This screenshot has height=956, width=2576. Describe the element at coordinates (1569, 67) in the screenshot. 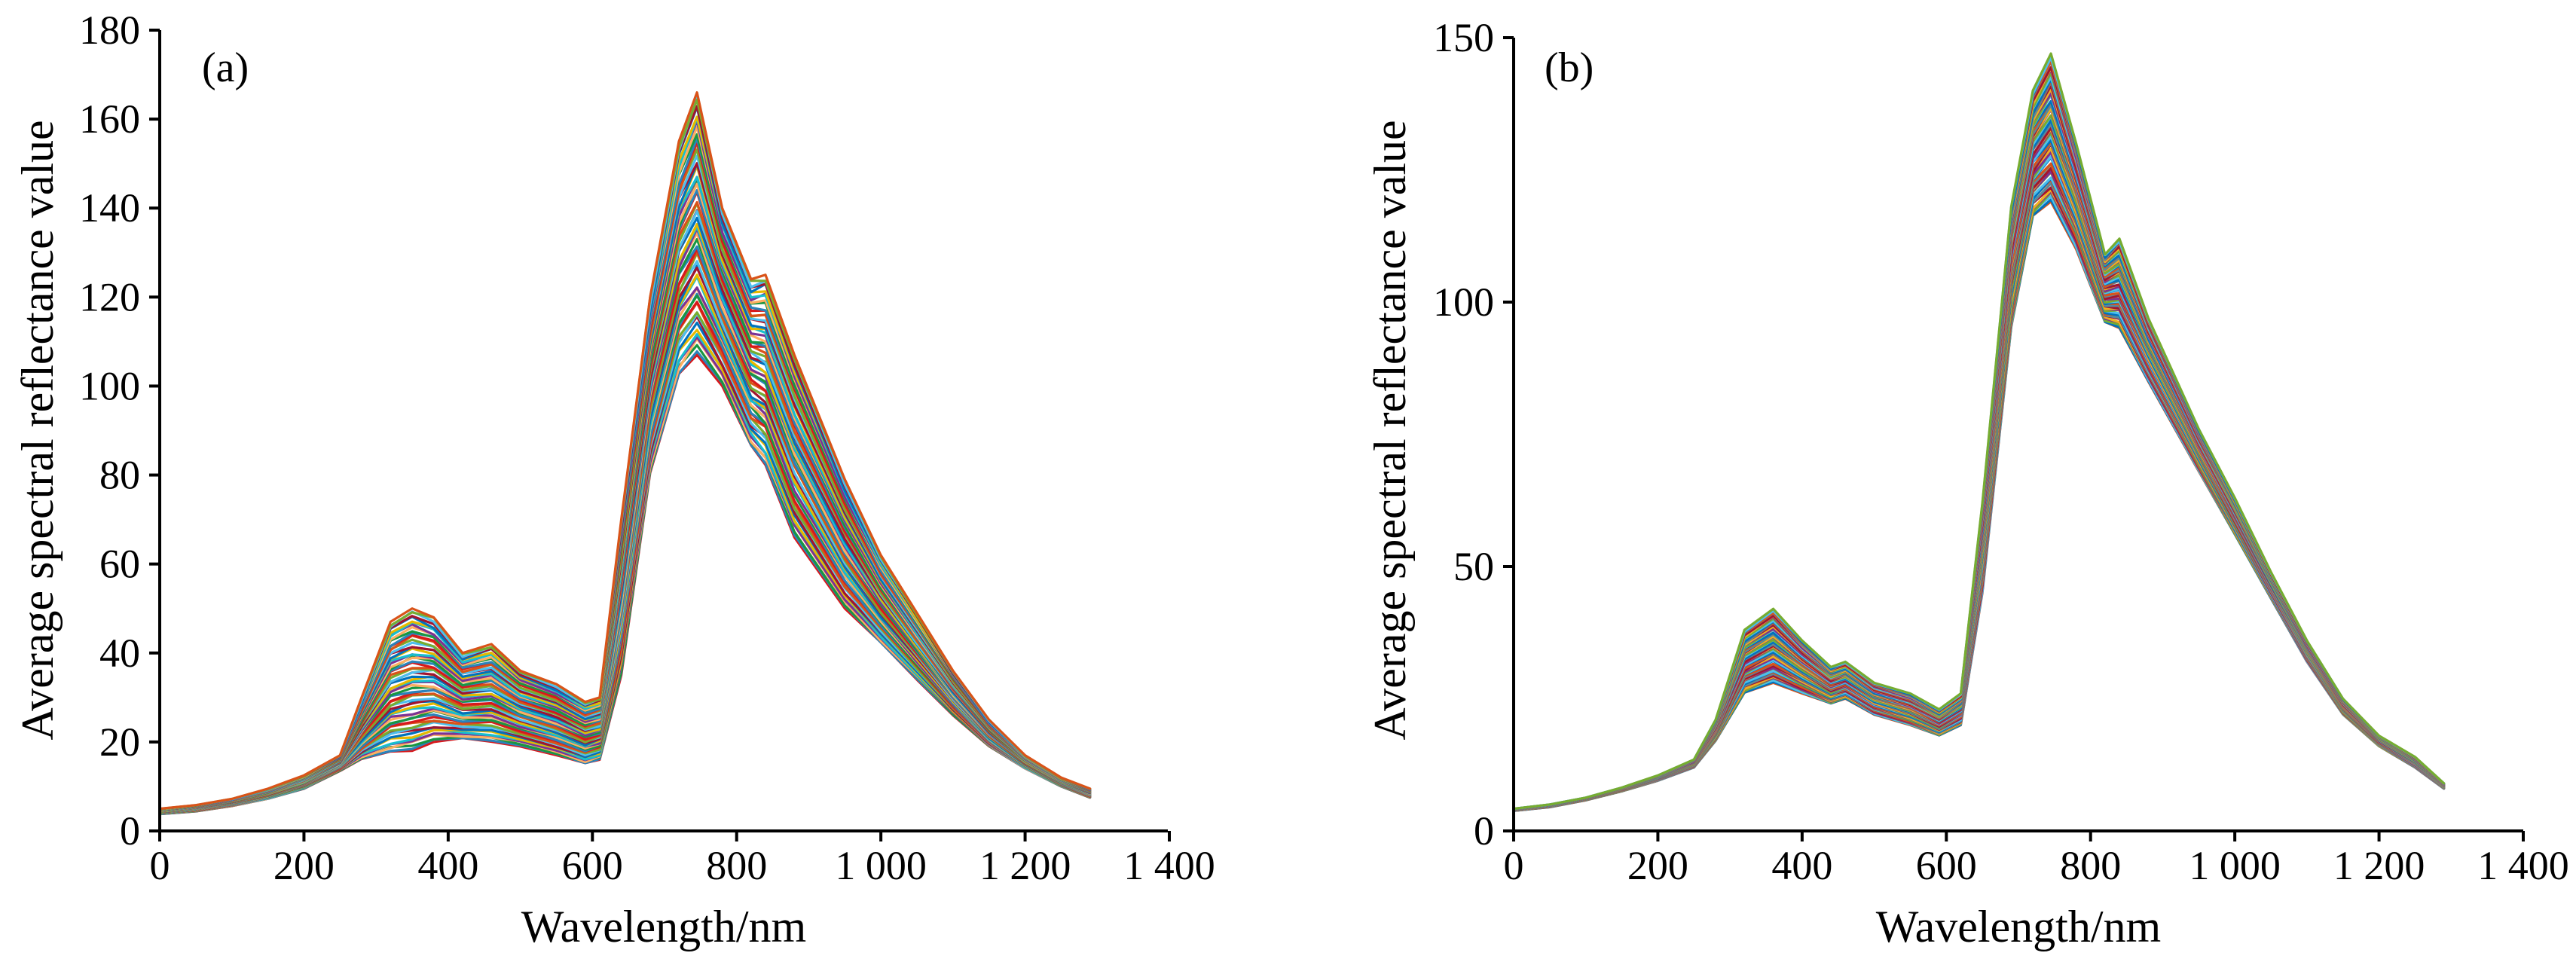

I see `panel-b-label: (b)` at that location.